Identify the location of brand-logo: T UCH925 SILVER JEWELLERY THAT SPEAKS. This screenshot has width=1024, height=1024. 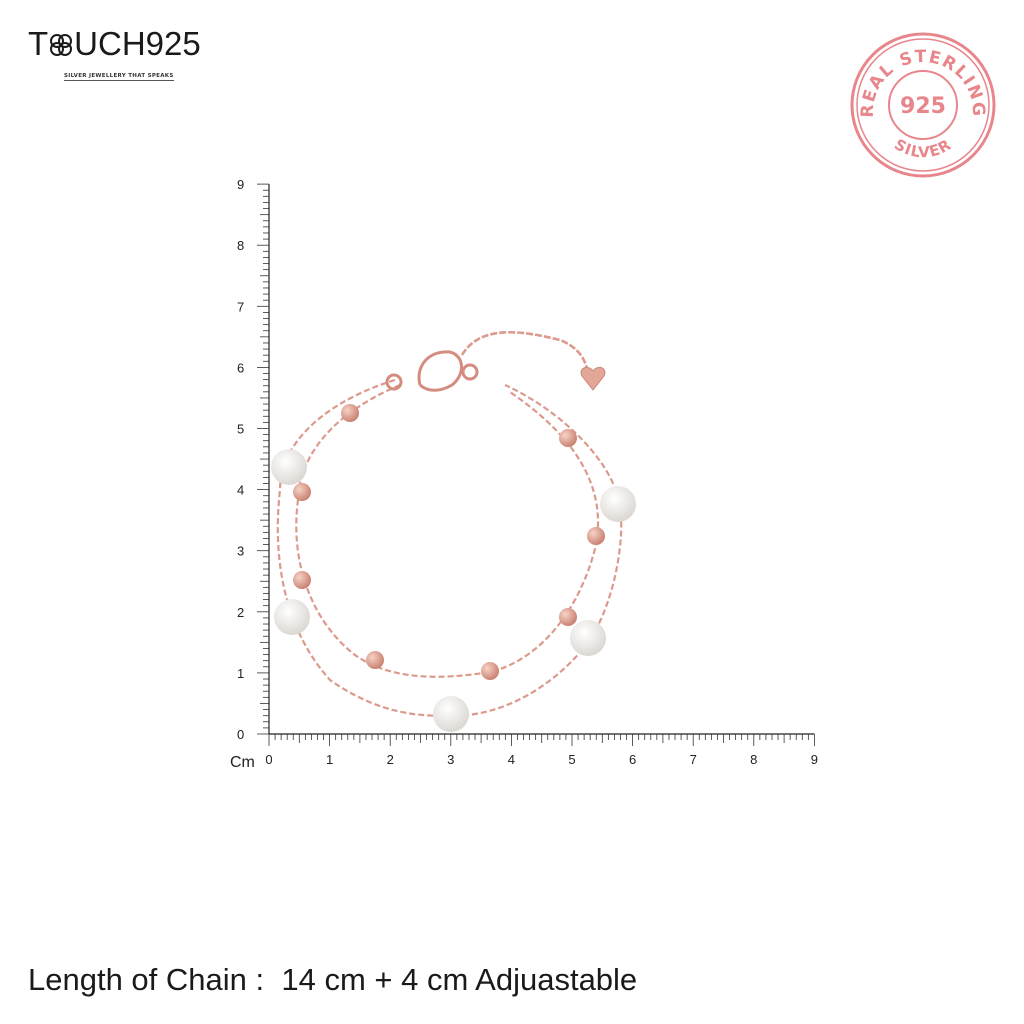
(114, 53).